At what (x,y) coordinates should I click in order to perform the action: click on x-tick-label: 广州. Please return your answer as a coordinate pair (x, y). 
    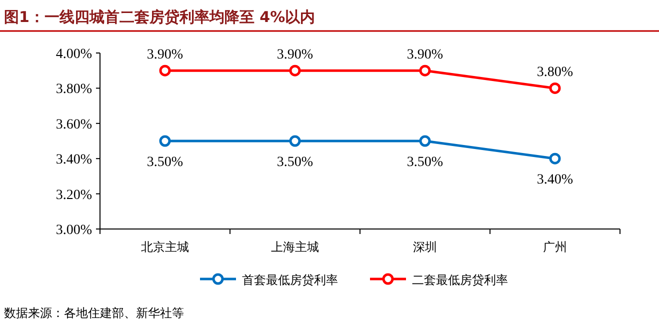
    Looking at the image, I should click on (555, 247).